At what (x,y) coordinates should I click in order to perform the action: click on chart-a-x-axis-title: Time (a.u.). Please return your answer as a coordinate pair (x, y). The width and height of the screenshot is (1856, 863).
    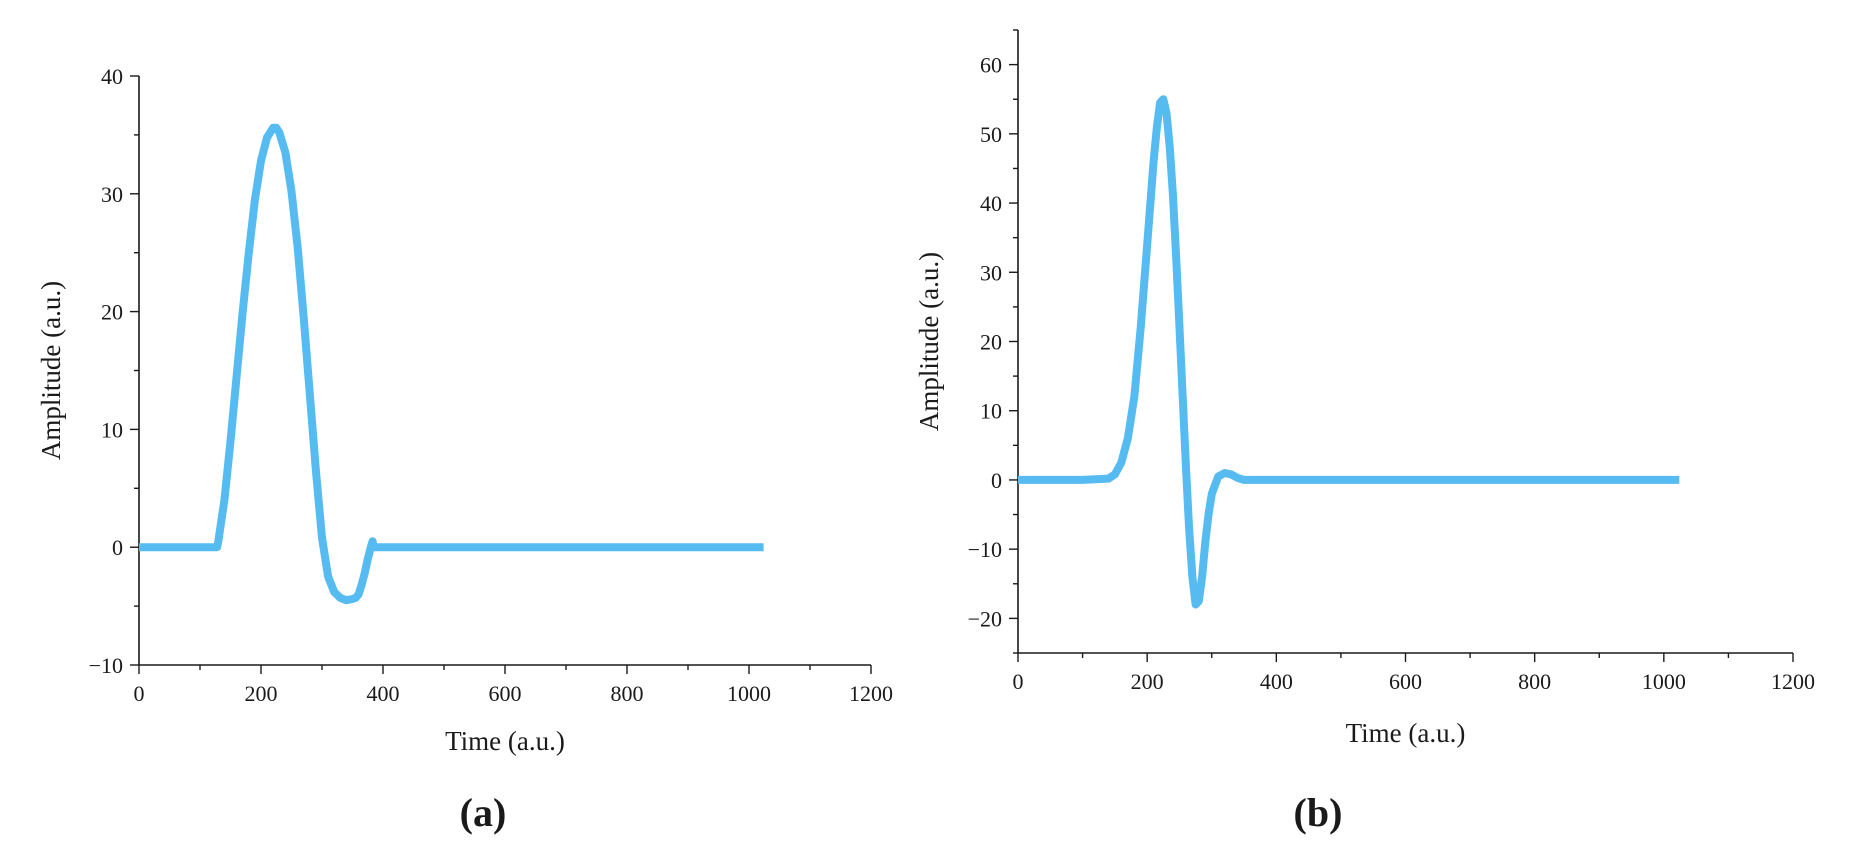
    Looking at the image, I should click on (505, 741).